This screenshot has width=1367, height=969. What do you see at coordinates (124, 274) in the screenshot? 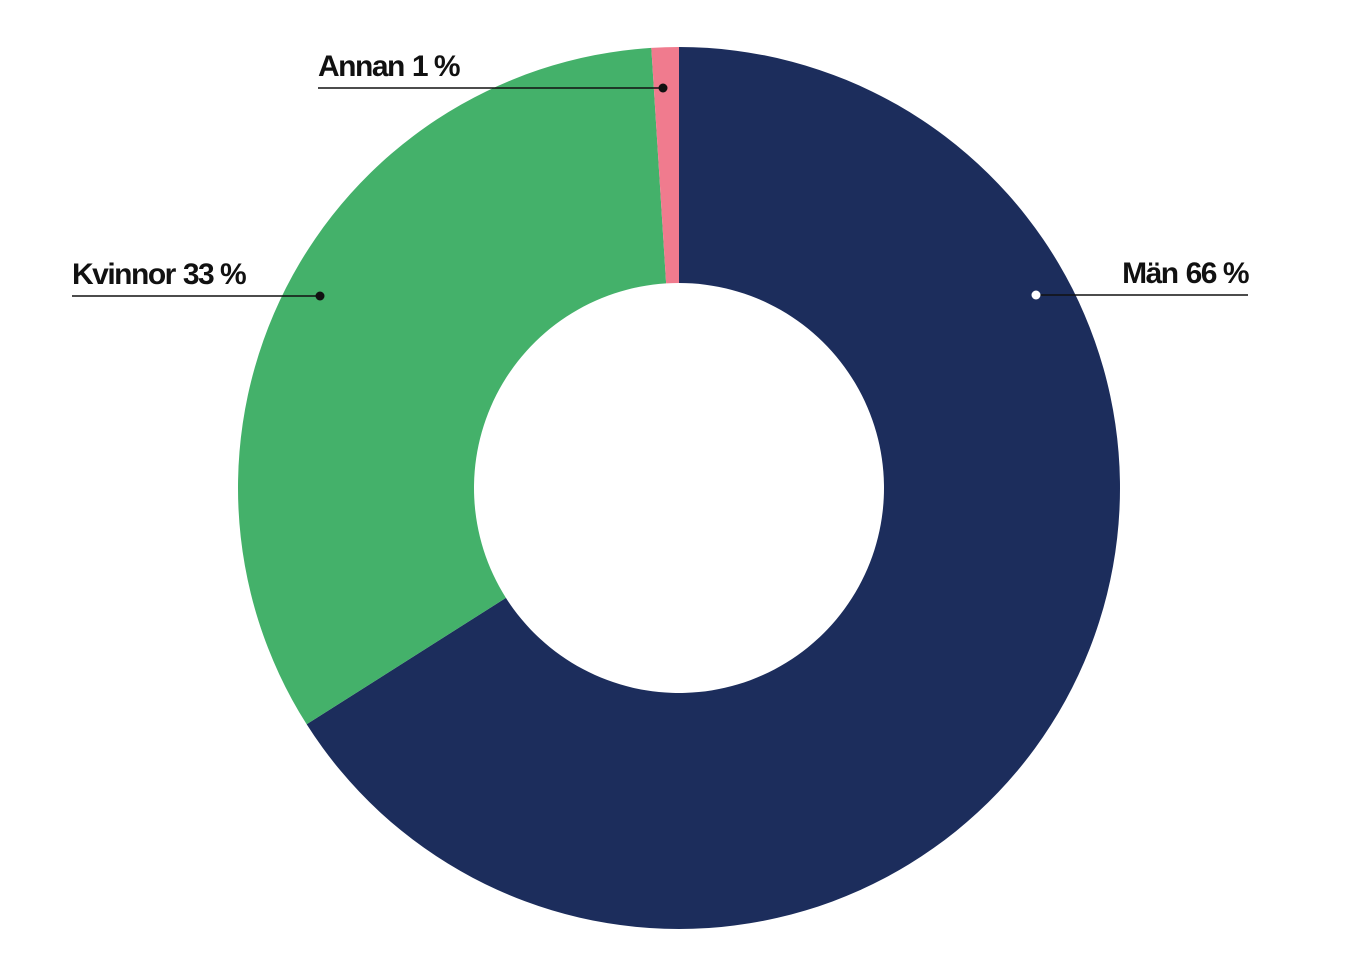
I see `category-label: Kvinnor` at bounding box center [124, 274].